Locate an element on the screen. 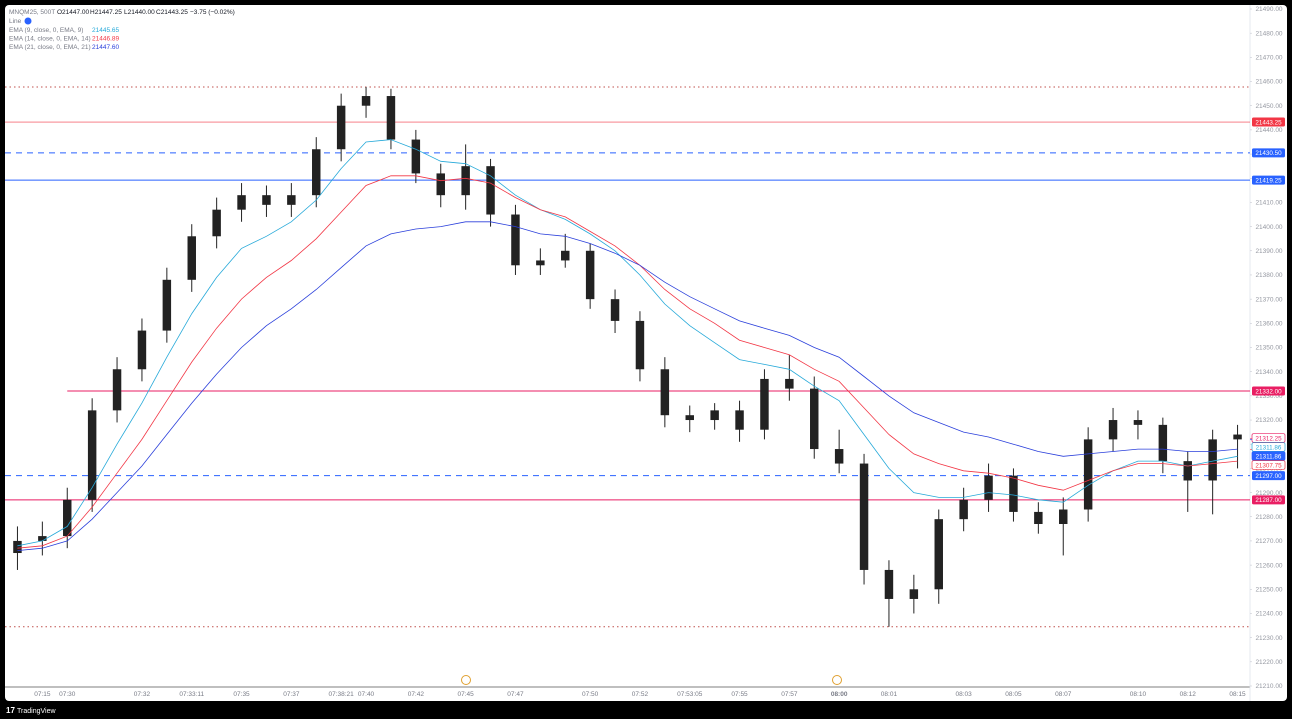  price-label: 21332.00 is located at coordinates (1268, 391).